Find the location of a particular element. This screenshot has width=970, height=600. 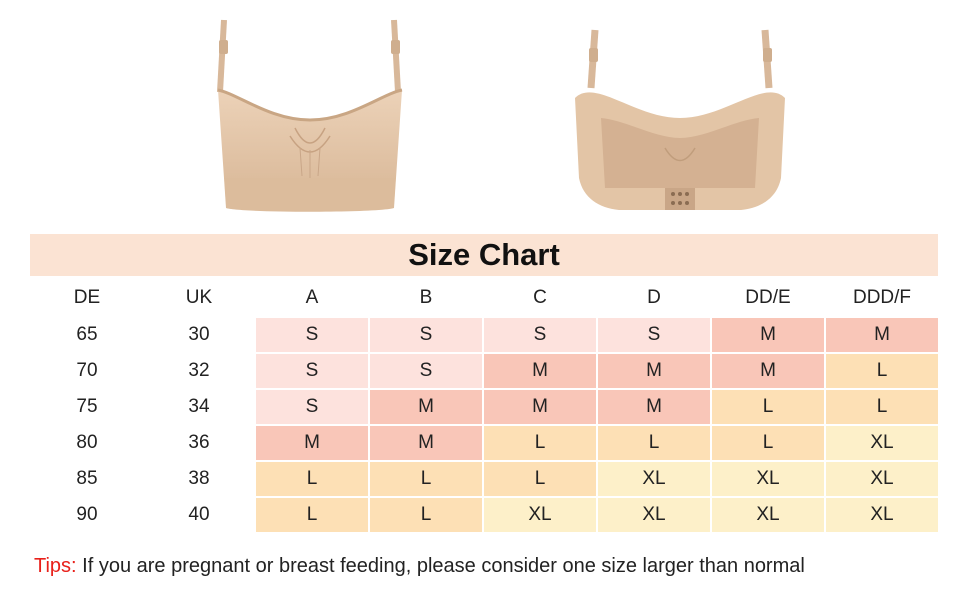

table-row: 70 32 S S M M M L is located at coordinates (485, 371).